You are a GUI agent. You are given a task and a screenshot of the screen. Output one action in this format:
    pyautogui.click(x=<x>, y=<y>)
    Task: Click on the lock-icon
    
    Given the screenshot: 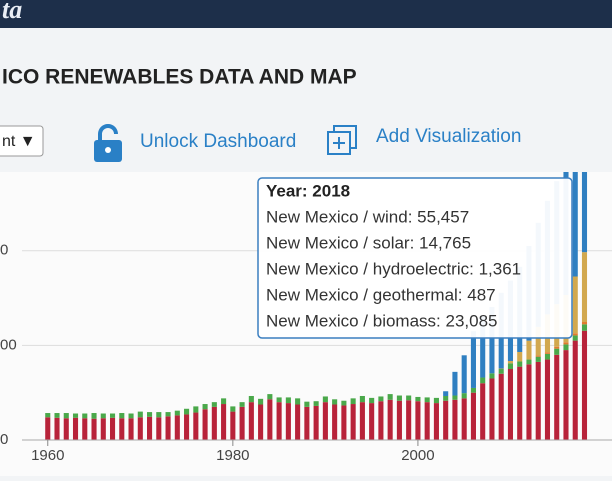 What is the action you would take?
    pyautogui.click(x=108, y=144)
    